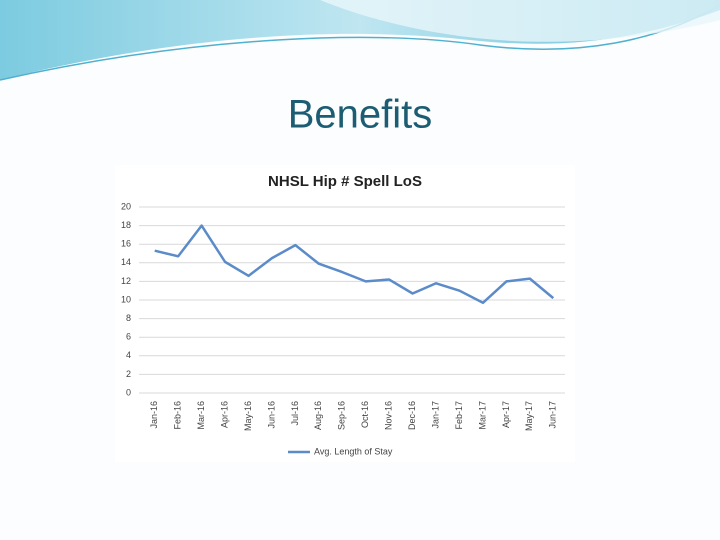 This screenshot has height=540, width=720. What do you see at coordinates (354, 264) in the screenshot?
I see `series-line` at bounding box center [354, 264].